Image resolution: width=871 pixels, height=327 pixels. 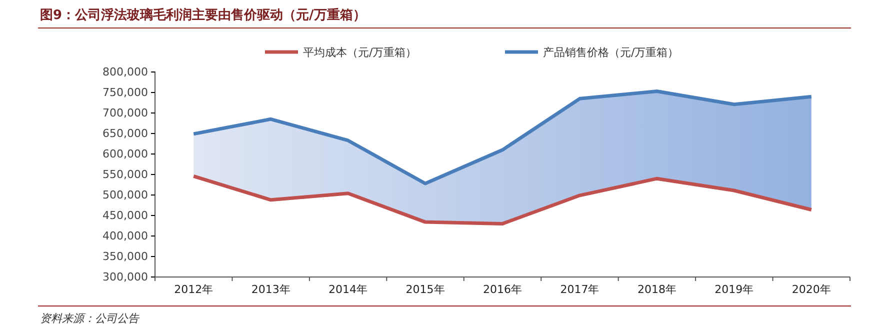 What do you see at coordinates (125, 195) in the screenshot?
I see `y-tick-label: 500,000` at bounding box center [125, 195].